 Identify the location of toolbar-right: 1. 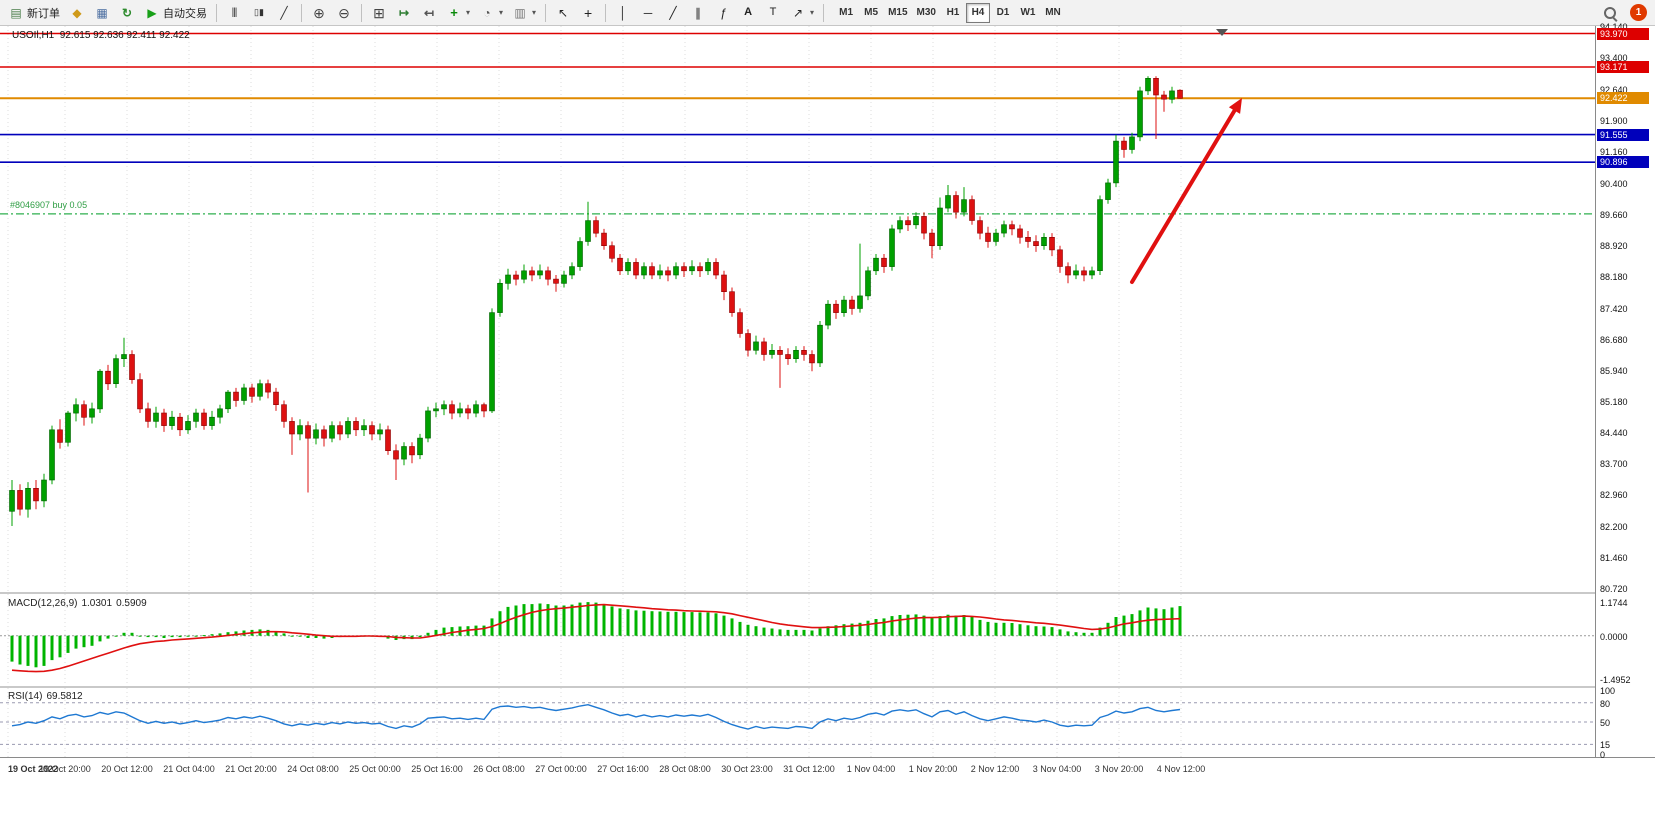
(1624, 13).